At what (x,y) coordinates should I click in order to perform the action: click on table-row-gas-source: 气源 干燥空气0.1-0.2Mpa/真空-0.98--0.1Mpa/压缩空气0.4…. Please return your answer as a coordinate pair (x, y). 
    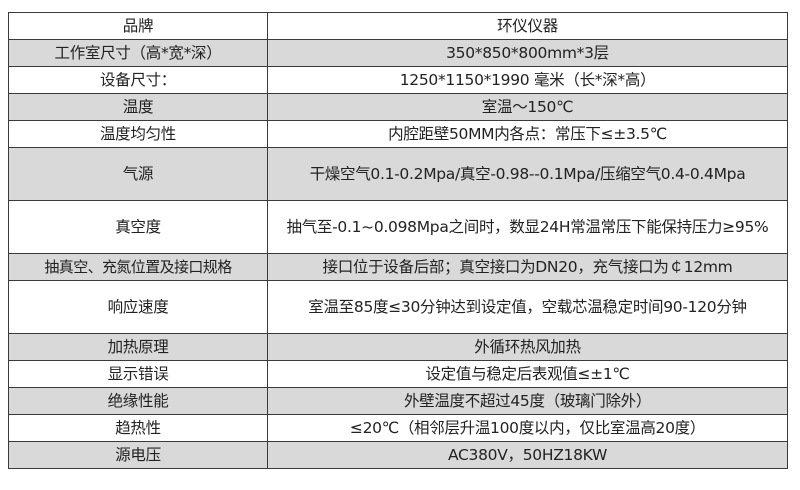
    Looking at the image, I should click on (398, 174).